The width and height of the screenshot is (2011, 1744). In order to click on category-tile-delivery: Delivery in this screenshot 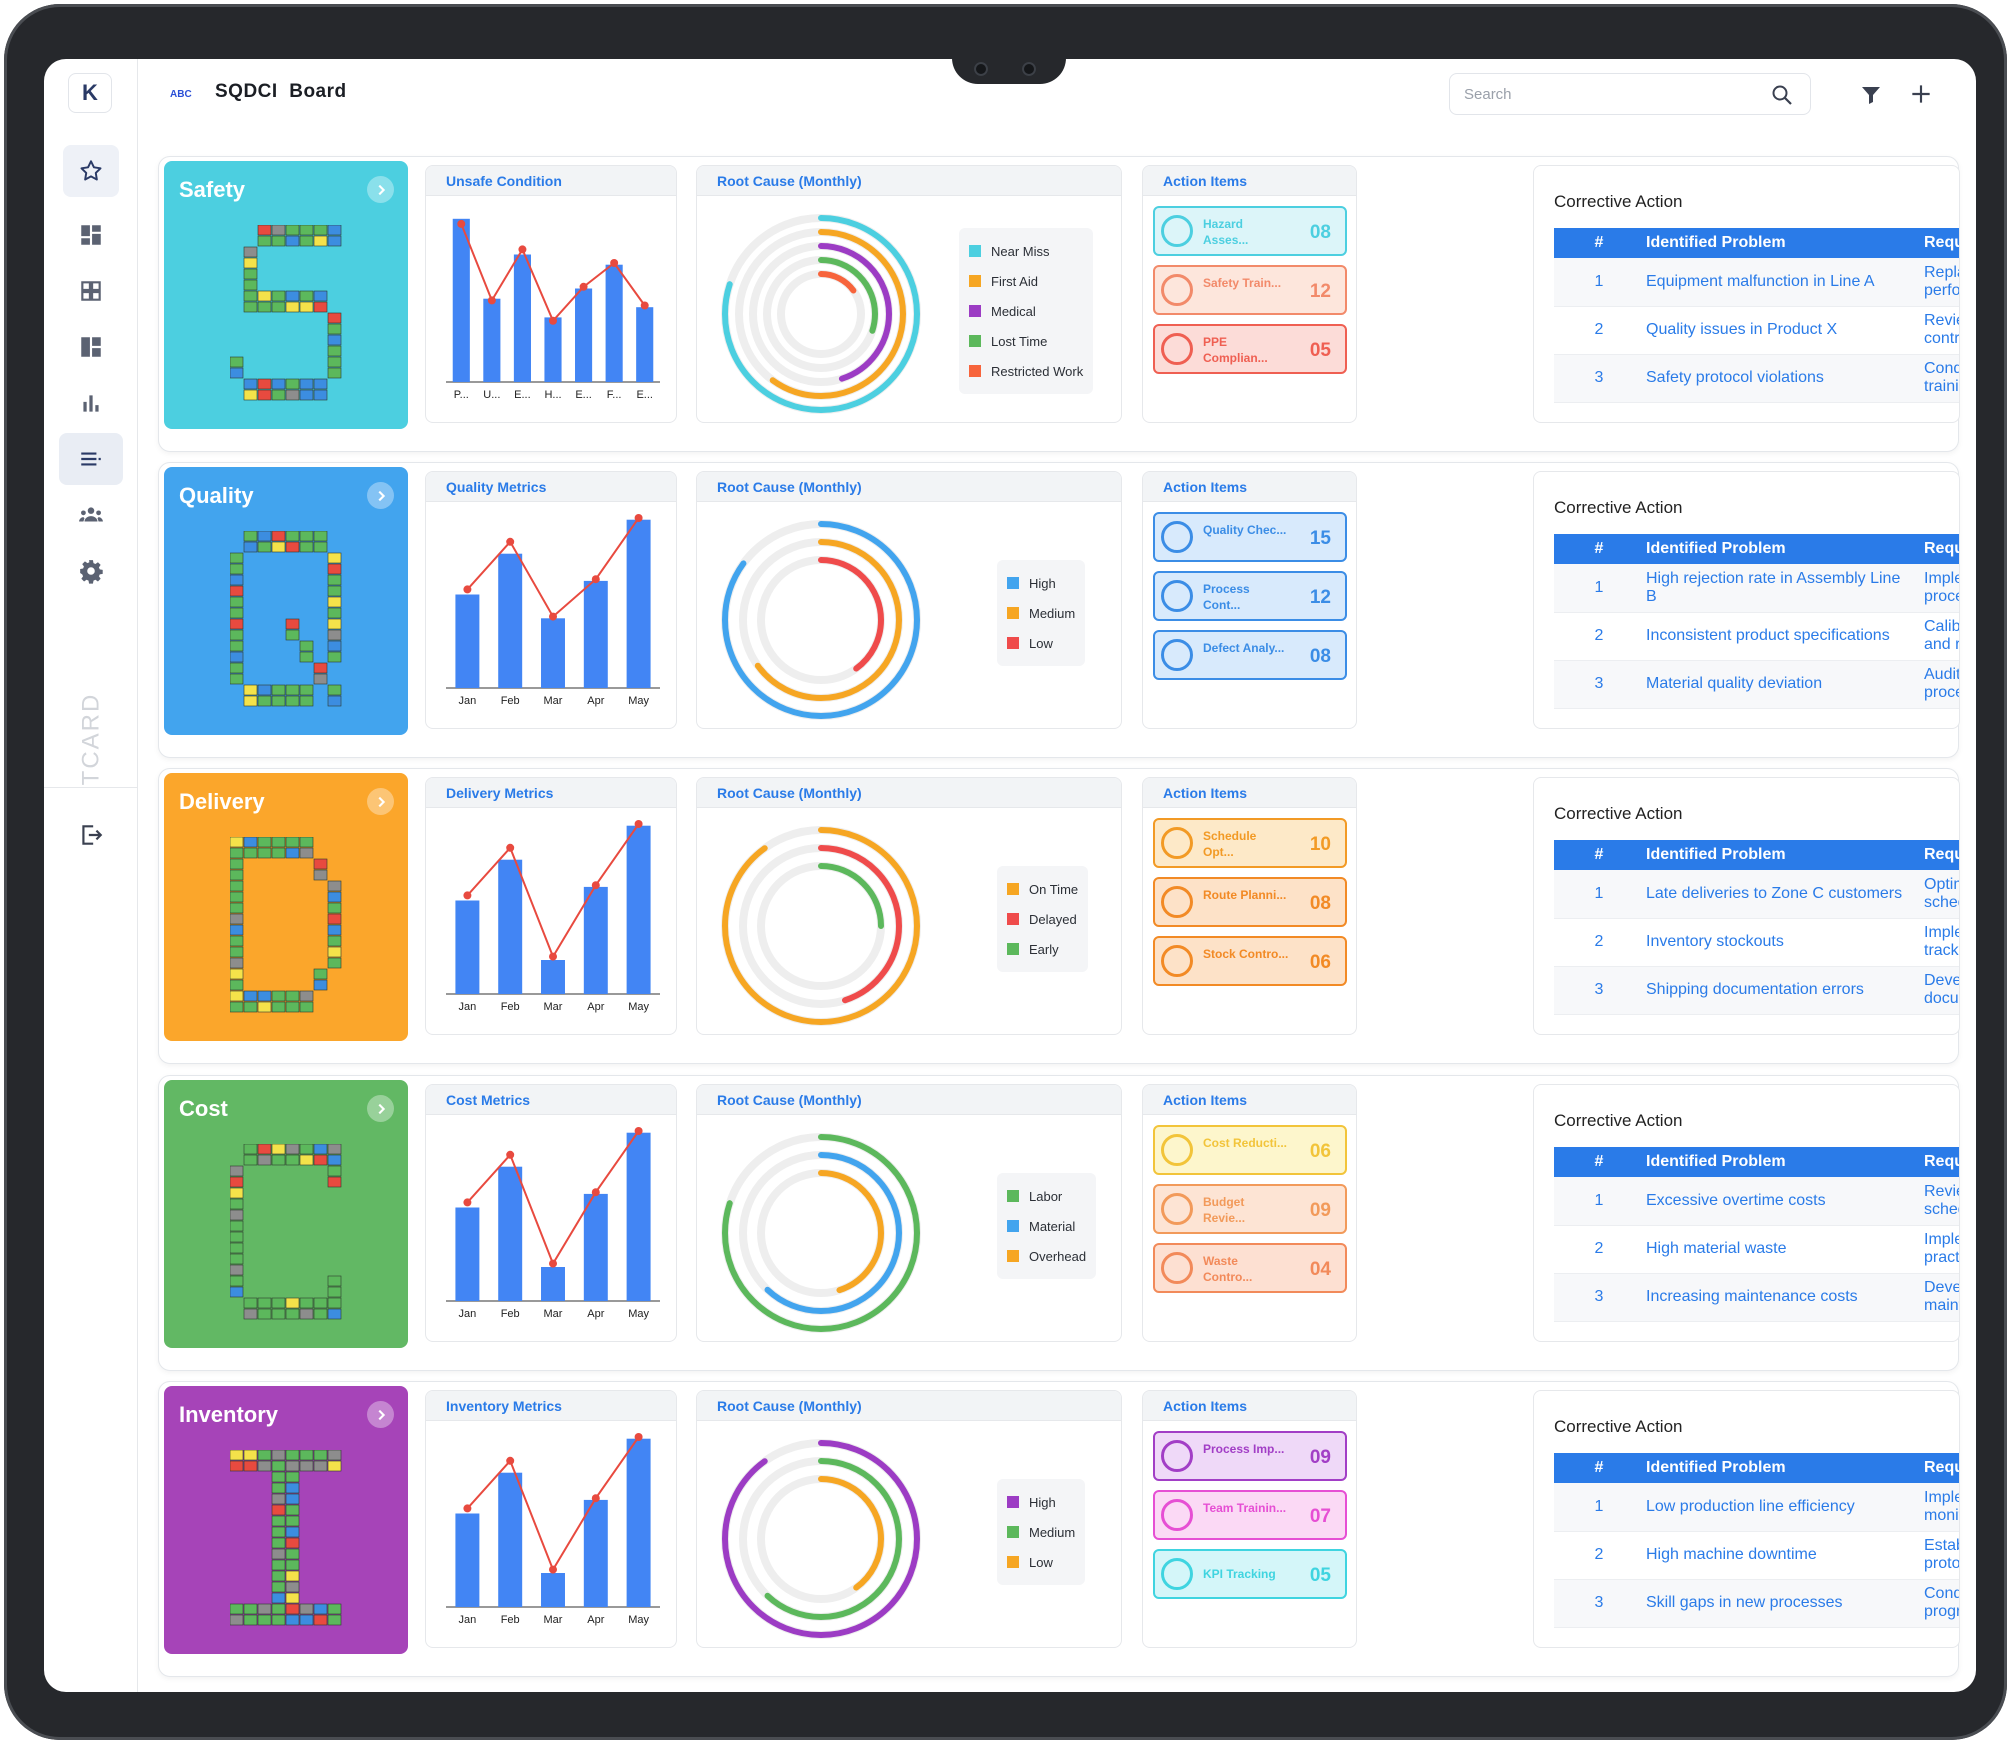, I will do `click(286, 907)`.